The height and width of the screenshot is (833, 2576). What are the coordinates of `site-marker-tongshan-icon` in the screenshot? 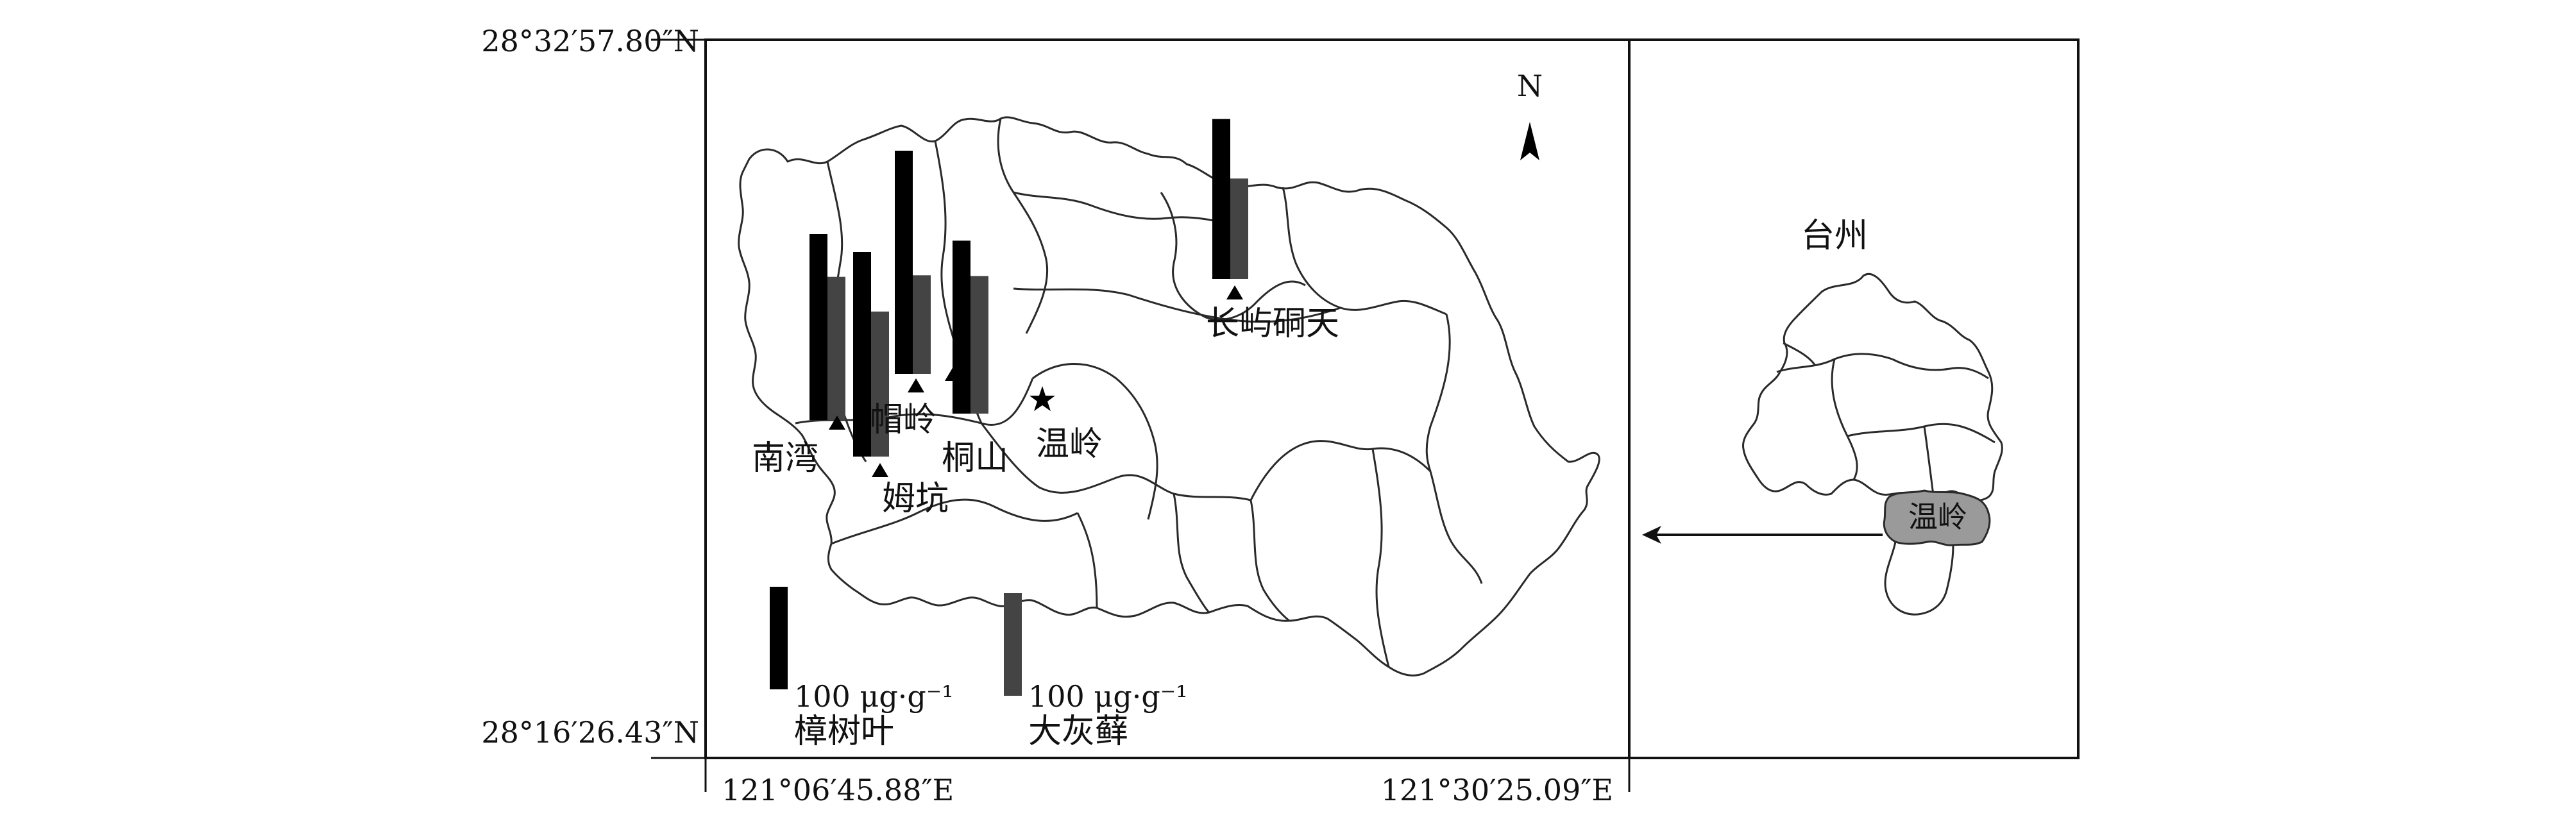 It's located at (953, 374).